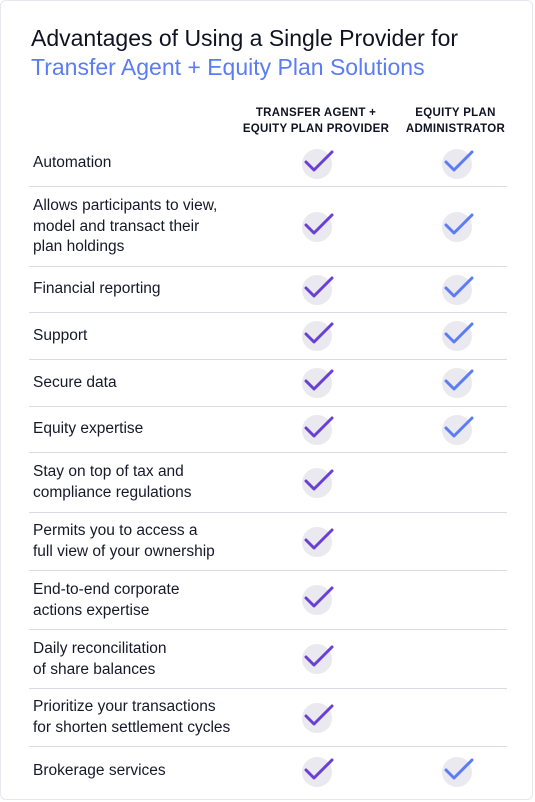 This screenshot has height=802, width=535. What do you see at coordinates (91, 610) in the screenshot?
I see `row-label-line: actions expertise` at bounding box center [91, 610].